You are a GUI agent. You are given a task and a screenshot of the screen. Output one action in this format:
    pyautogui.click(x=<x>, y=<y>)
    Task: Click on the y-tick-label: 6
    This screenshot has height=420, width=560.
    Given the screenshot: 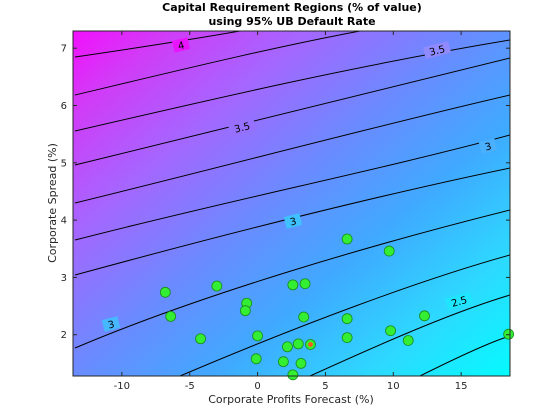 What is the action you would take?
    pyautogui.click(x=64, y=106)
    